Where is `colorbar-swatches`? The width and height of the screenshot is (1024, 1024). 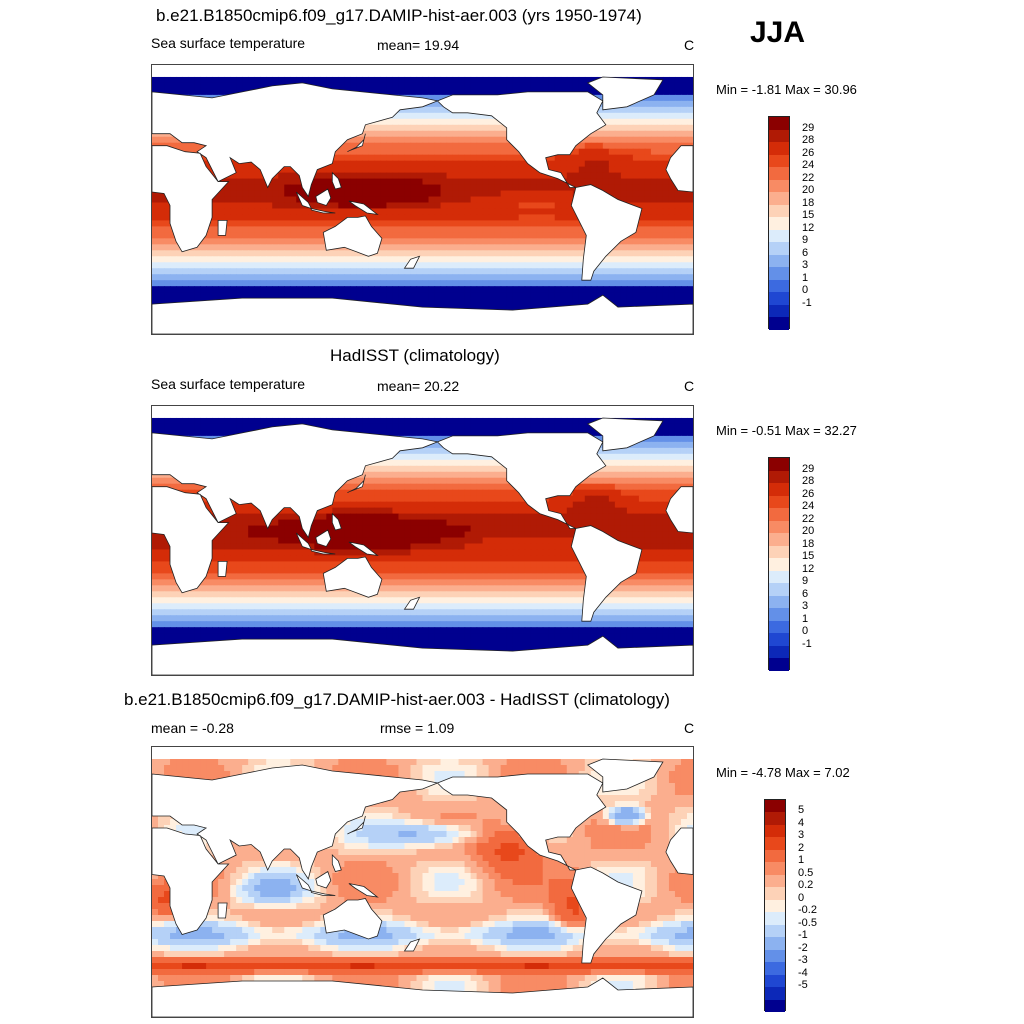 colorbar-swatches is located at coordinates (779, 223).